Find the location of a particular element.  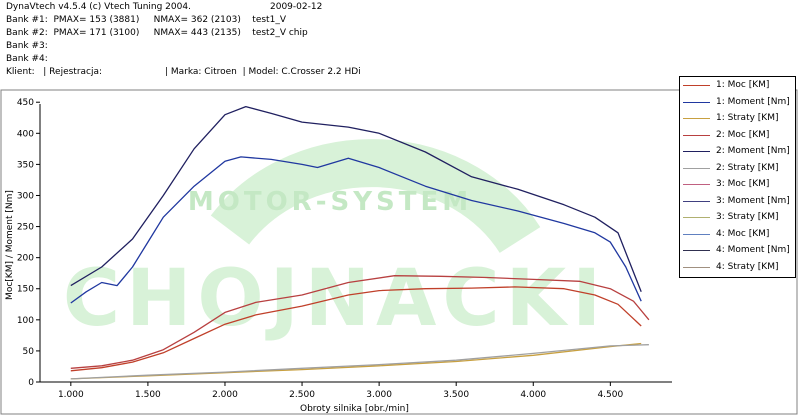

y-tick-label: 200 is located at coordinates (25, 259).